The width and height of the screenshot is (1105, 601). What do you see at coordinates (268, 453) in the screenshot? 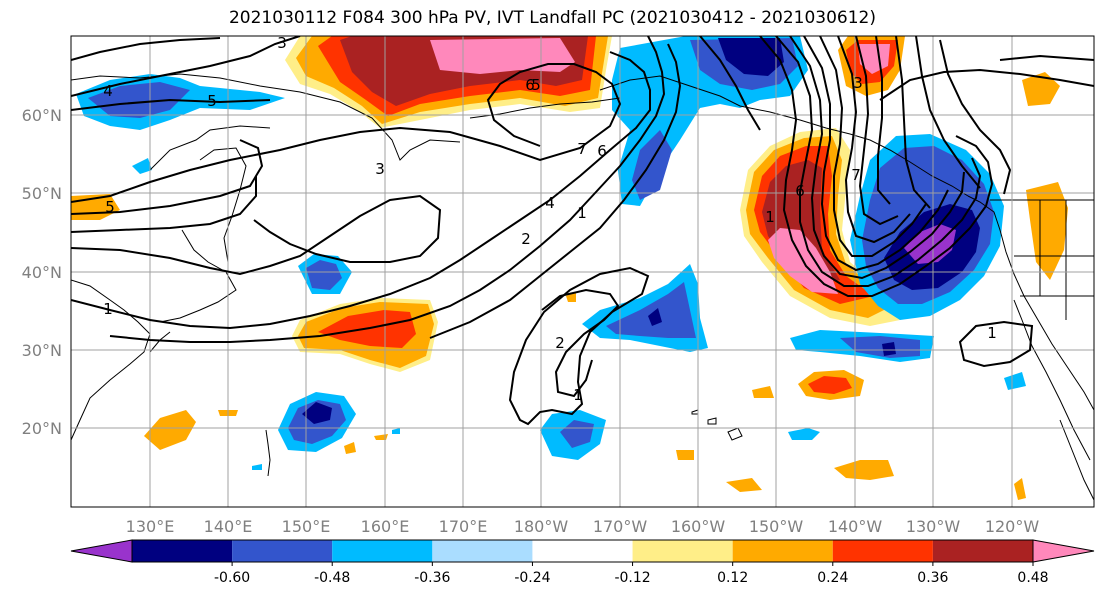
I see `coast-marianas` at bounding box center [268, 453].